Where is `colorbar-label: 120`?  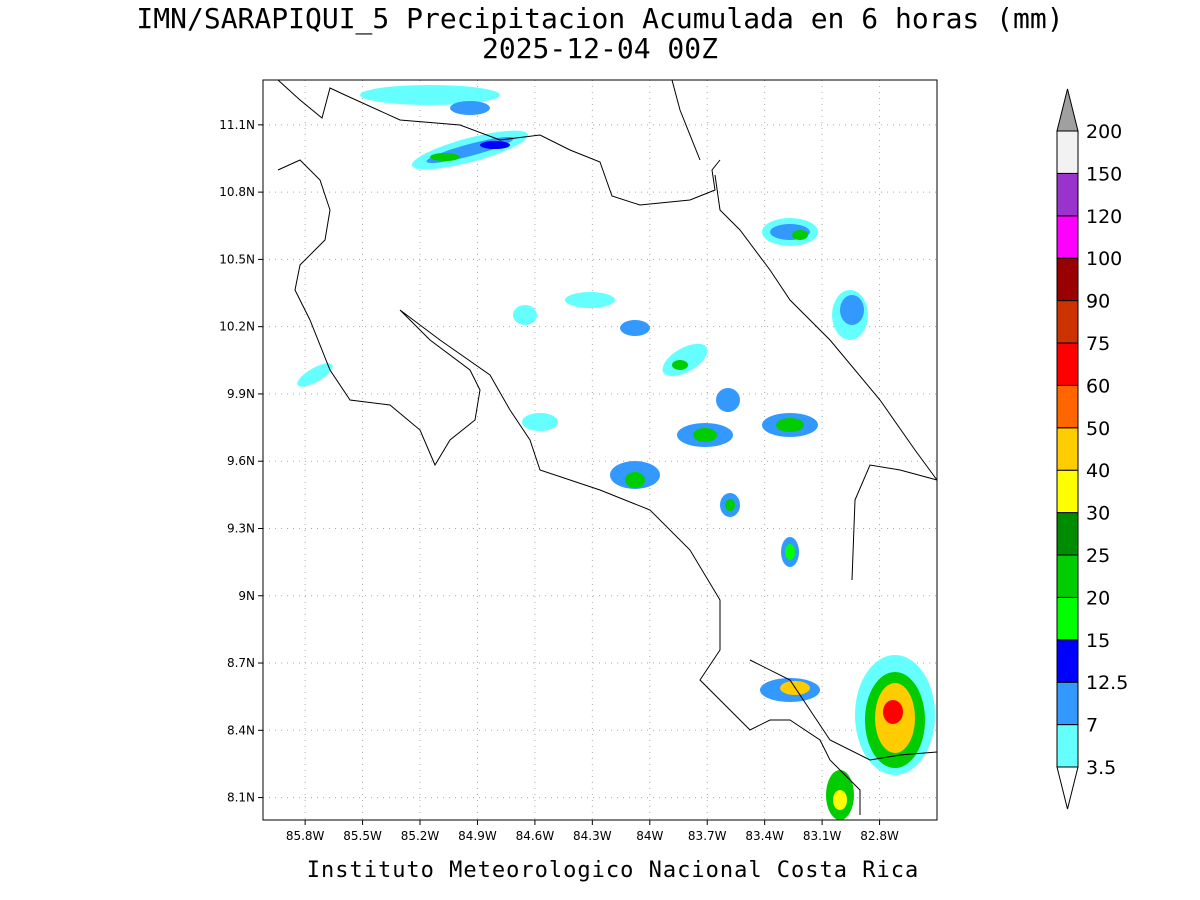
colorbar-label: 120 is located at coordinates (1104, 217).